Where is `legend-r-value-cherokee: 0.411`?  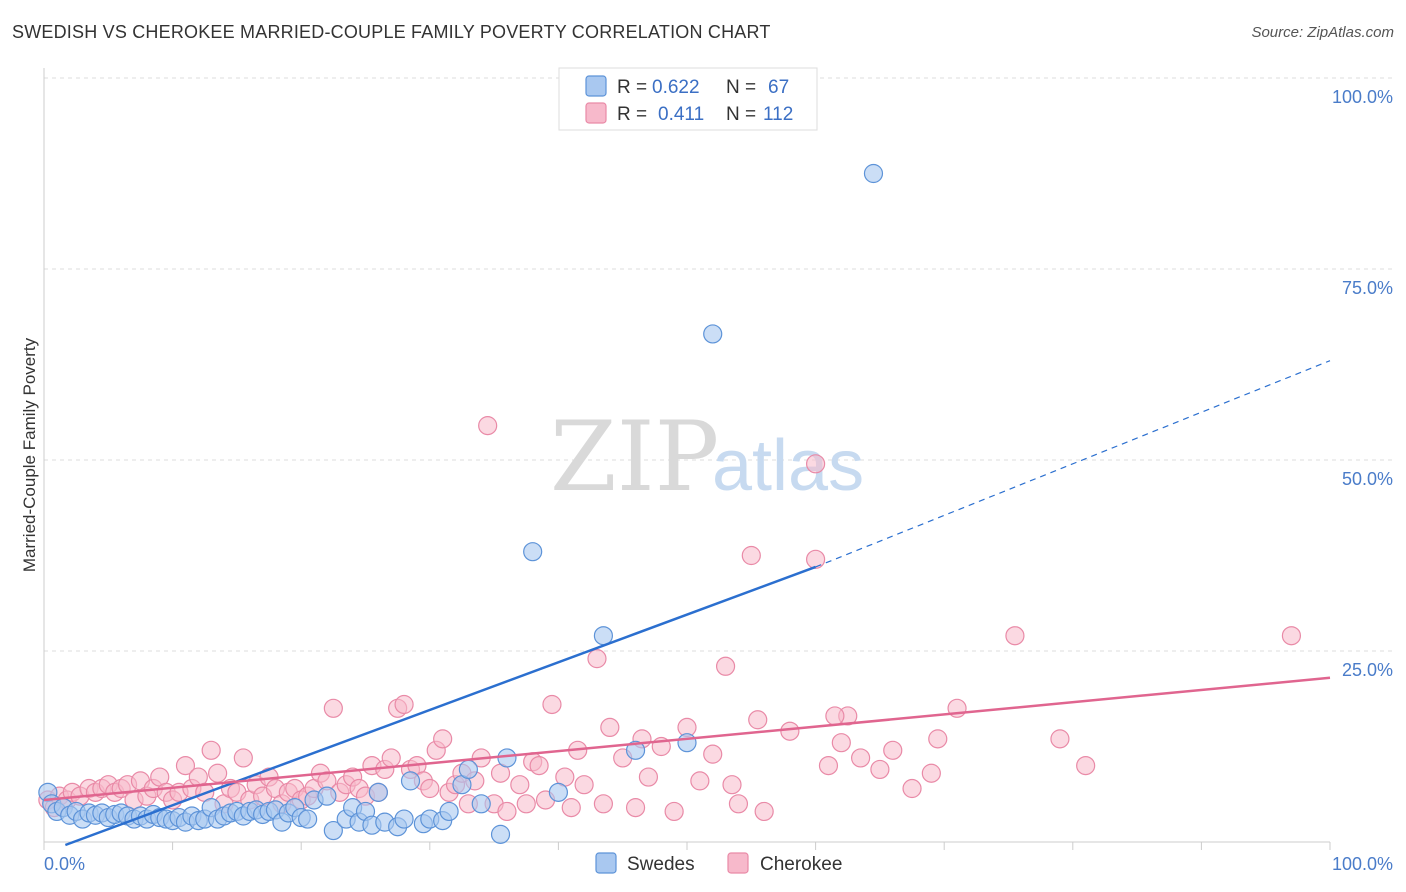
legend-r-value-cherokee: 0.411 is located at coordinates (681, 114).